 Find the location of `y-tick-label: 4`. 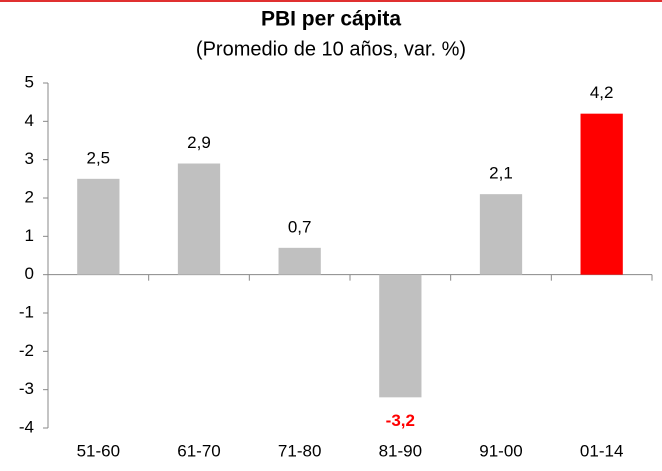

y-tick-label: 4 is located at coordinates (29, 120).